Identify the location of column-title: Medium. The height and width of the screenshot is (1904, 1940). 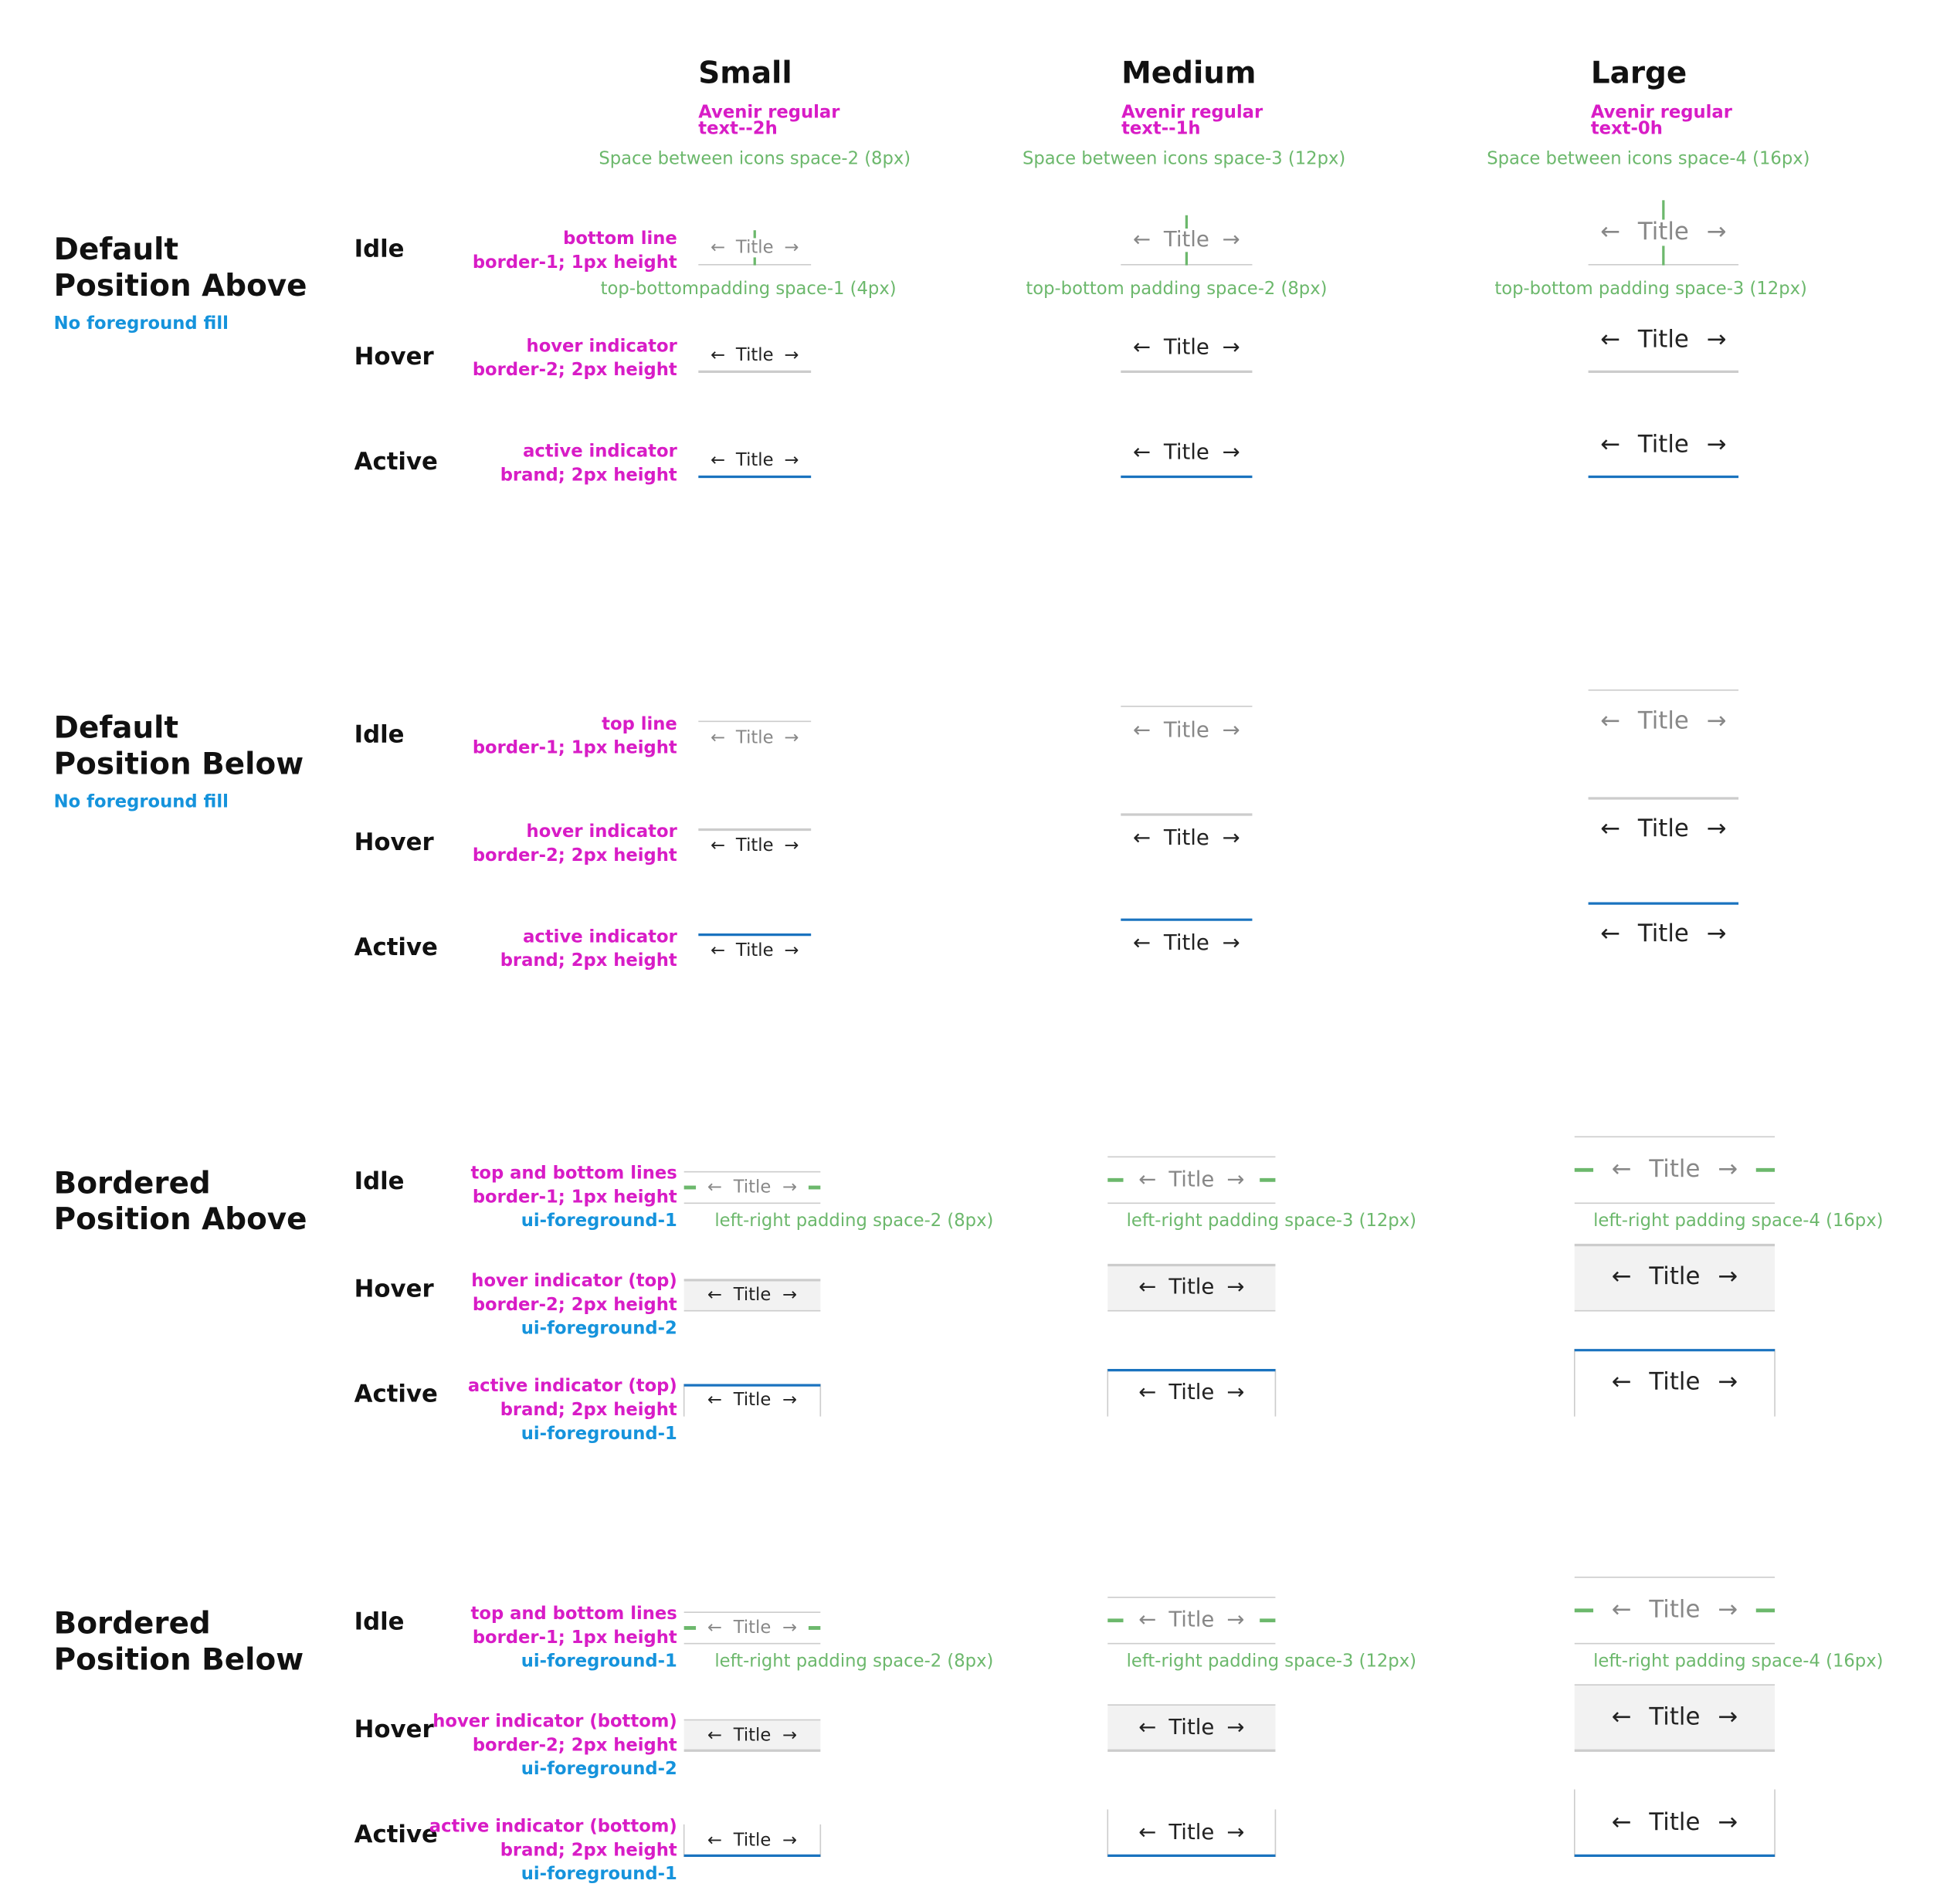
(1188, 73).